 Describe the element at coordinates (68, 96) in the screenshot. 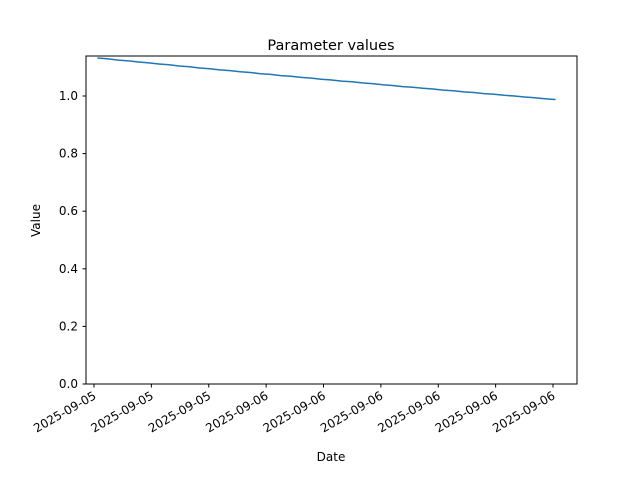

I see `y-tick-label: 1.0` at that location.